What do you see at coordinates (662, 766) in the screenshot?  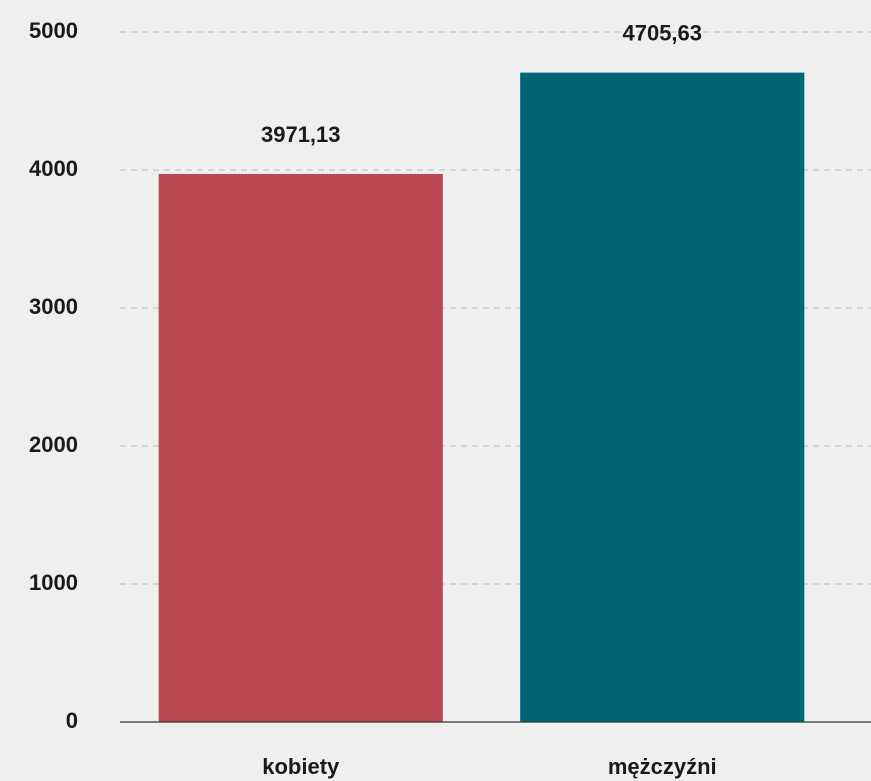 I see `x-tick-label: mężczyźni` at bounding box center [662, 766].